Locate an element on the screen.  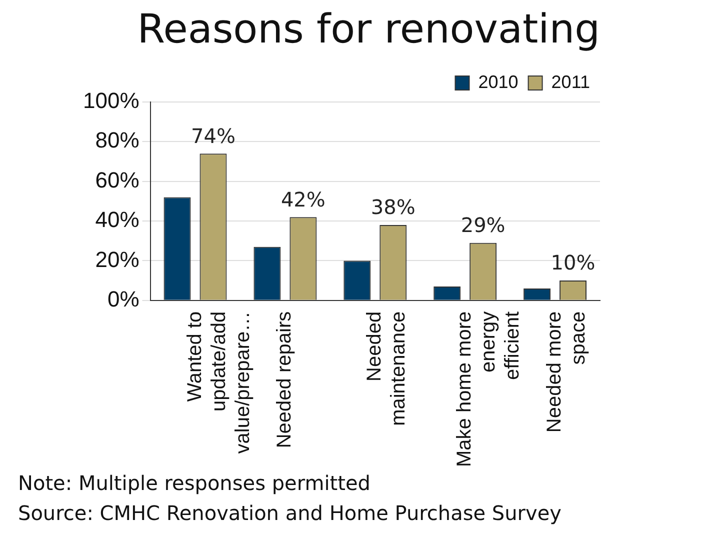
chart-title: Reasons for renovating is located at coordinates (368, 29).